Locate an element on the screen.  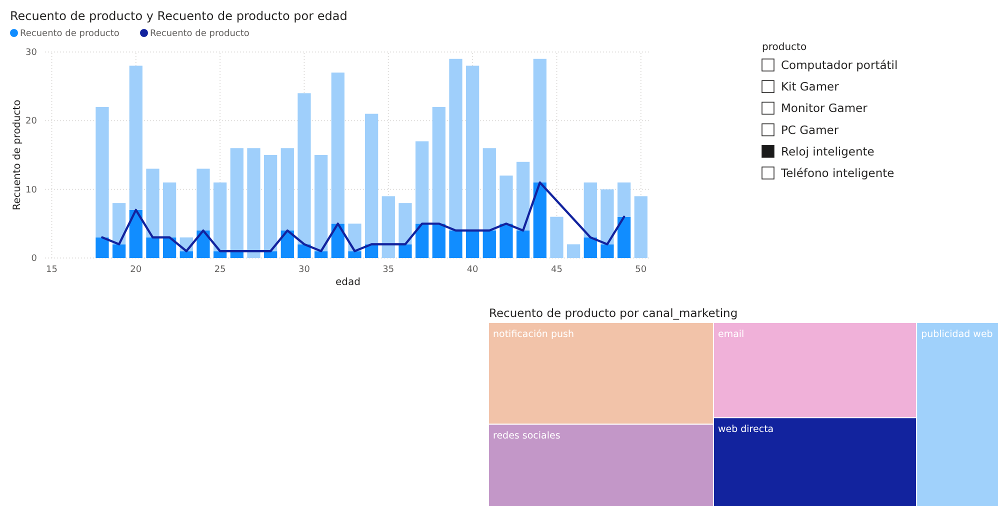
x-tick-label: 50 is located at coordinates (641, 270).